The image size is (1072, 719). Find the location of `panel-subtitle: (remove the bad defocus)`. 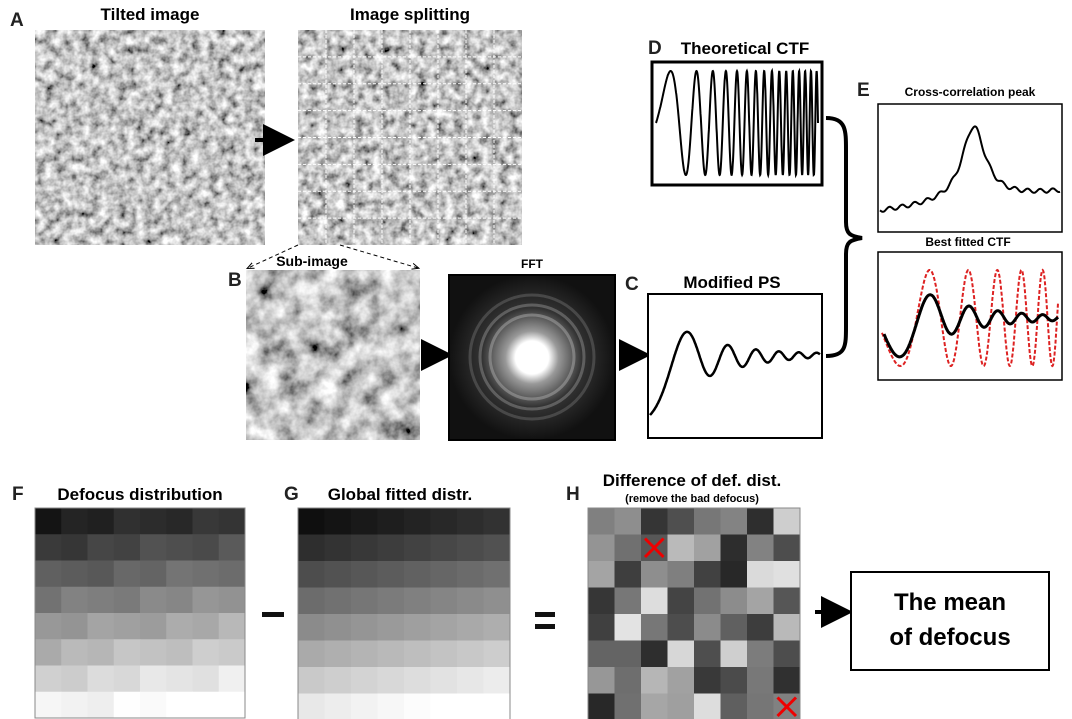

panel-subtitle: (remove the bad defocus) is located at coordinates (692, 499).